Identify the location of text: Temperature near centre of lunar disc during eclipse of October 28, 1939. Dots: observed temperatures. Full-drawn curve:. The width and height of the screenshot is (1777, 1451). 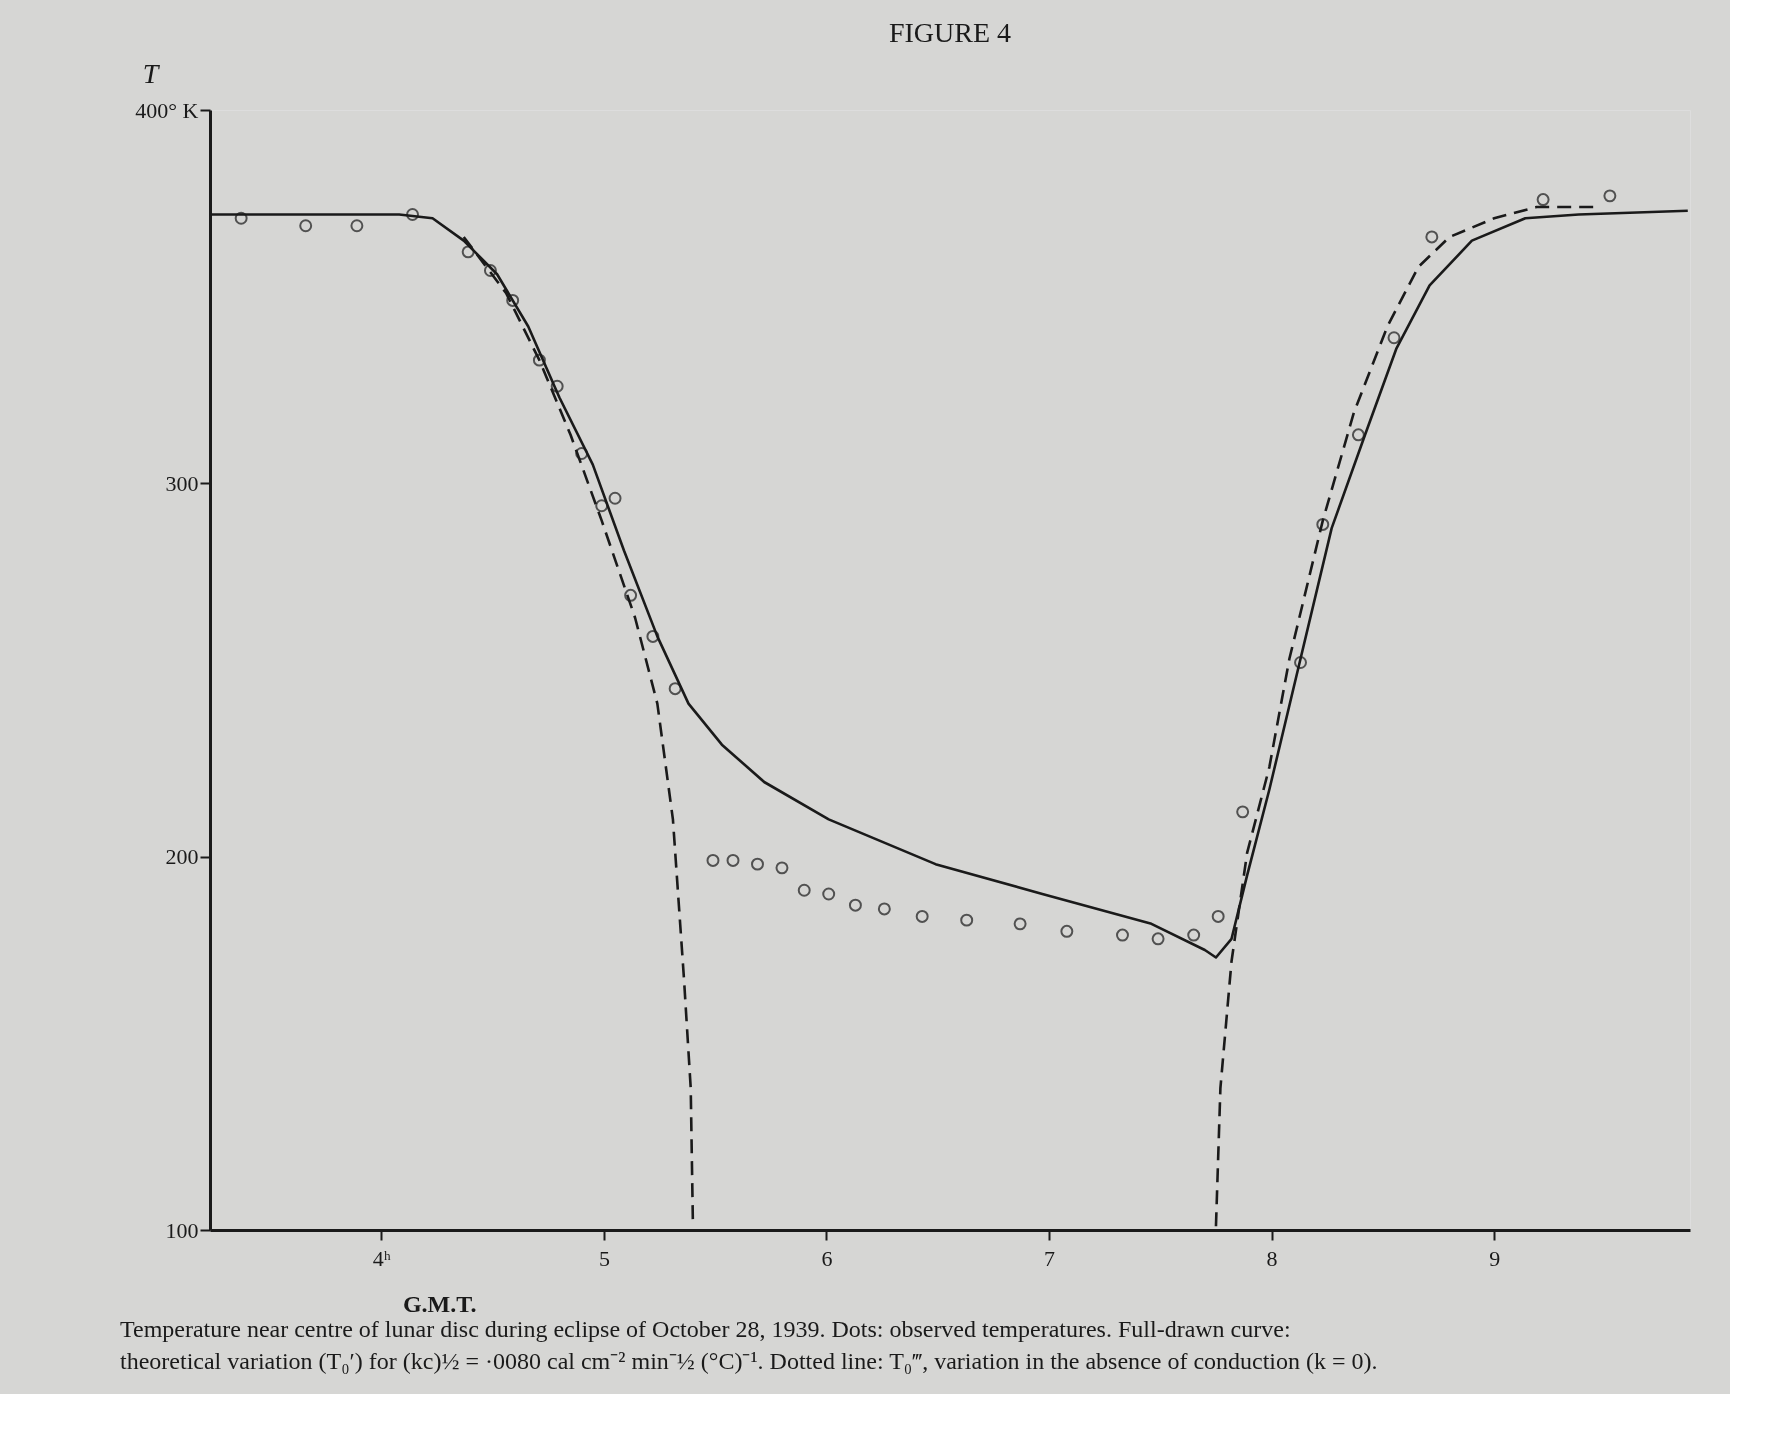
(705, 1329).